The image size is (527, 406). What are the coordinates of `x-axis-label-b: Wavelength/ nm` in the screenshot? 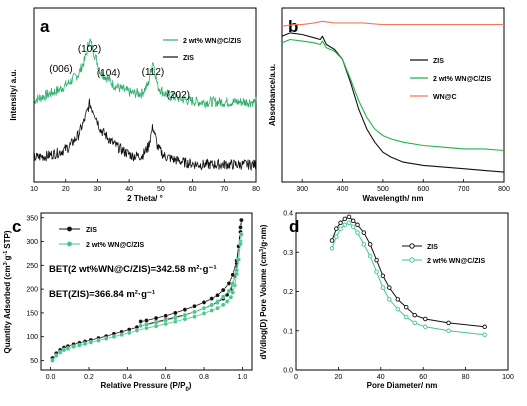 It's located at (392, 198).